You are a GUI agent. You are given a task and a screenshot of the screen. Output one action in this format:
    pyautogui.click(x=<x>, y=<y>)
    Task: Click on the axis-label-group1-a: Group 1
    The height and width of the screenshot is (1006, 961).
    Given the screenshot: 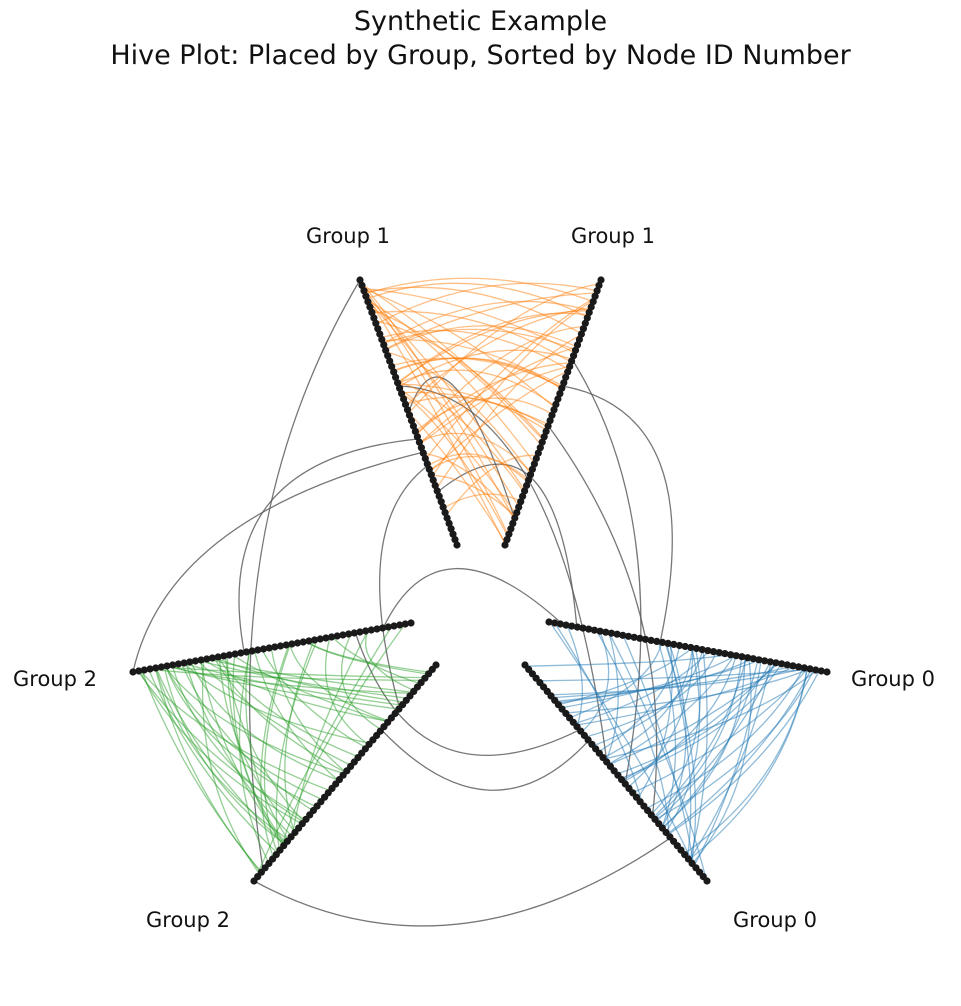 What is the action you would take?
    pyautogui.click(x=613, y=236)
    